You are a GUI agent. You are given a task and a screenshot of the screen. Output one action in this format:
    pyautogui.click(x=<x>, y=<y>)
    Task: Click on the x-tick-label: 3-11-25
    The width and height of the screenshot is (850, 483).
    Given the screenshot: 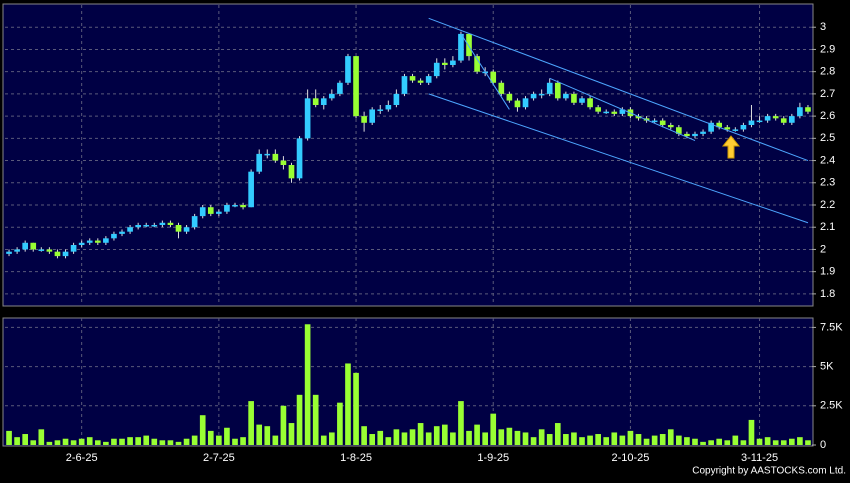 What is the action you would take?
    pyautogui.click(x=759, y=458)
    